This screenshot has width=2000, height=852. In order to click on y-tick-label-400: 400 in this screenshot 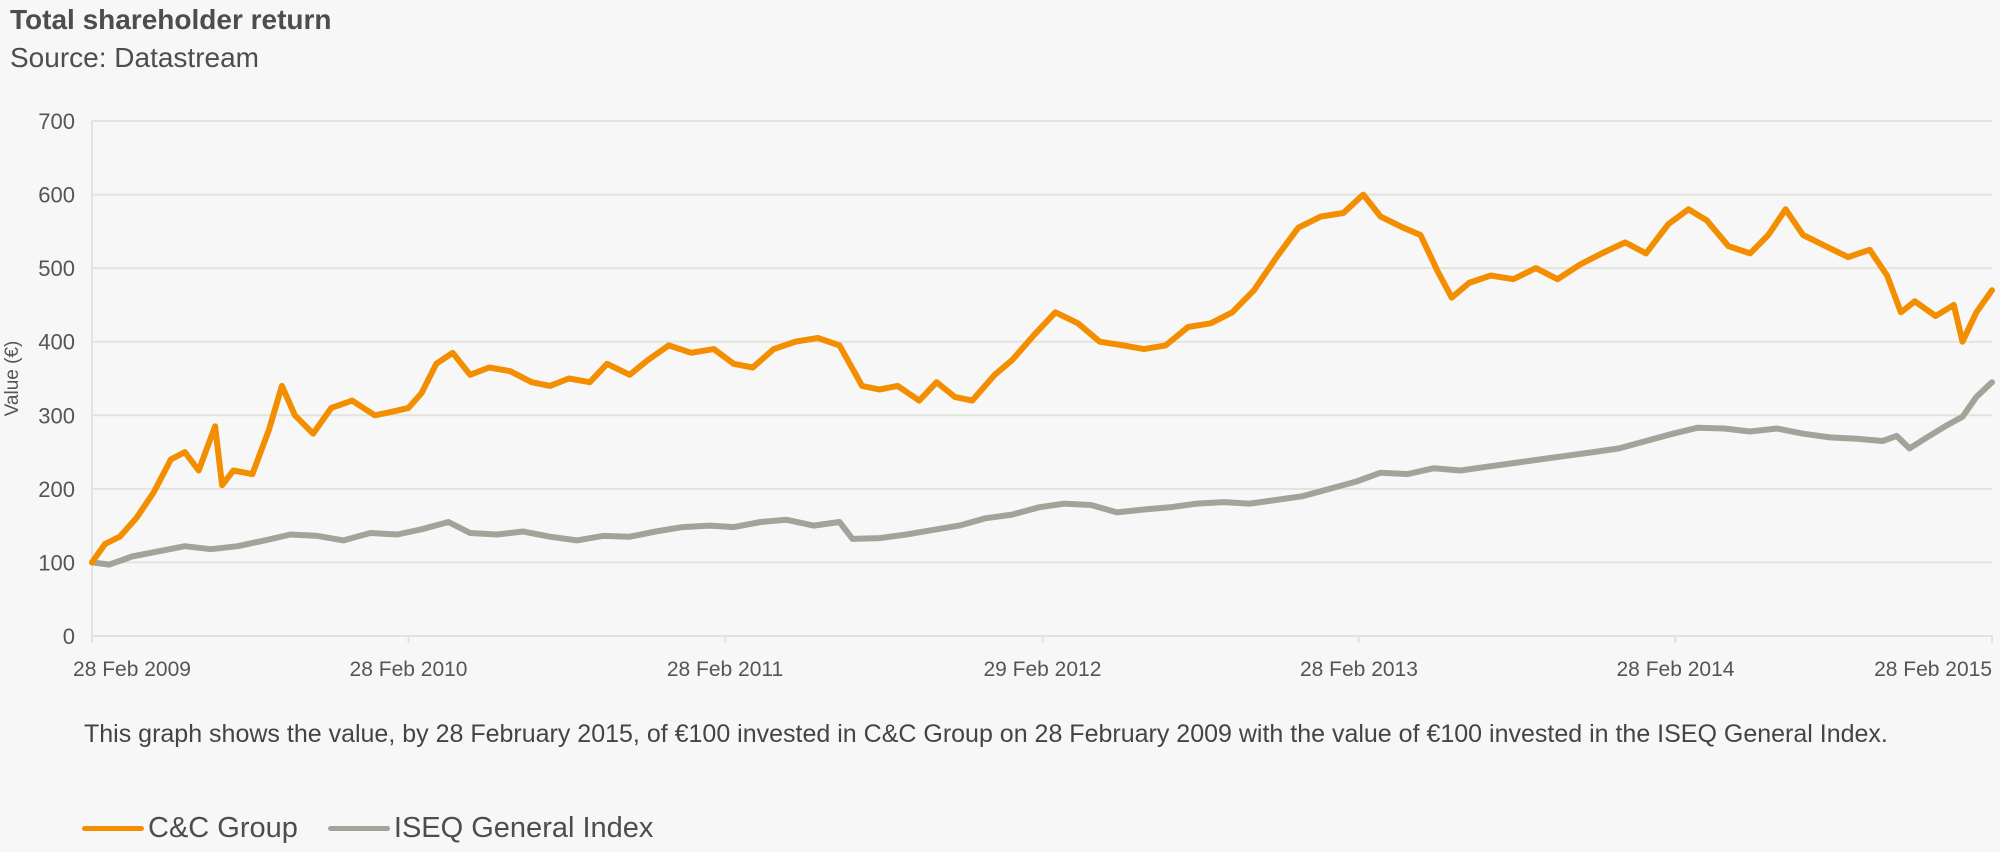, I will do `click(56, 342)`.